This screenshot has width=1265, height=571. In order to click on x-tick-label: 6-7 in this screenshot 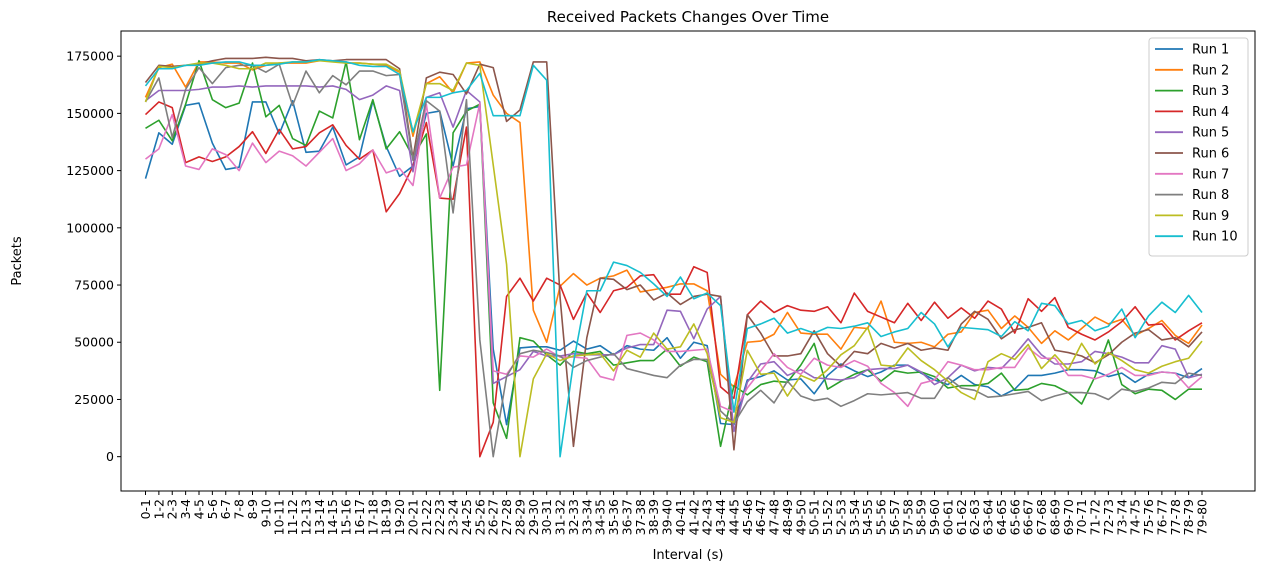, I will do `click(225, 509)`.